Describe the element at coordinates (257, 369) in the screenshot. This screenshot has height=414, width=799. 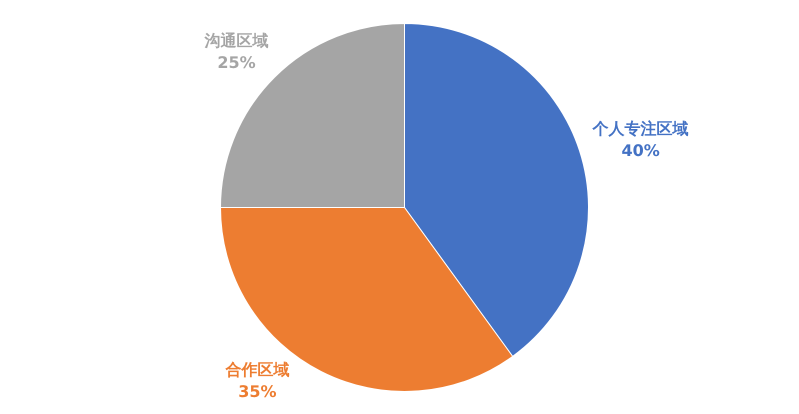
I see `slice-label: 合作区域` at that location.